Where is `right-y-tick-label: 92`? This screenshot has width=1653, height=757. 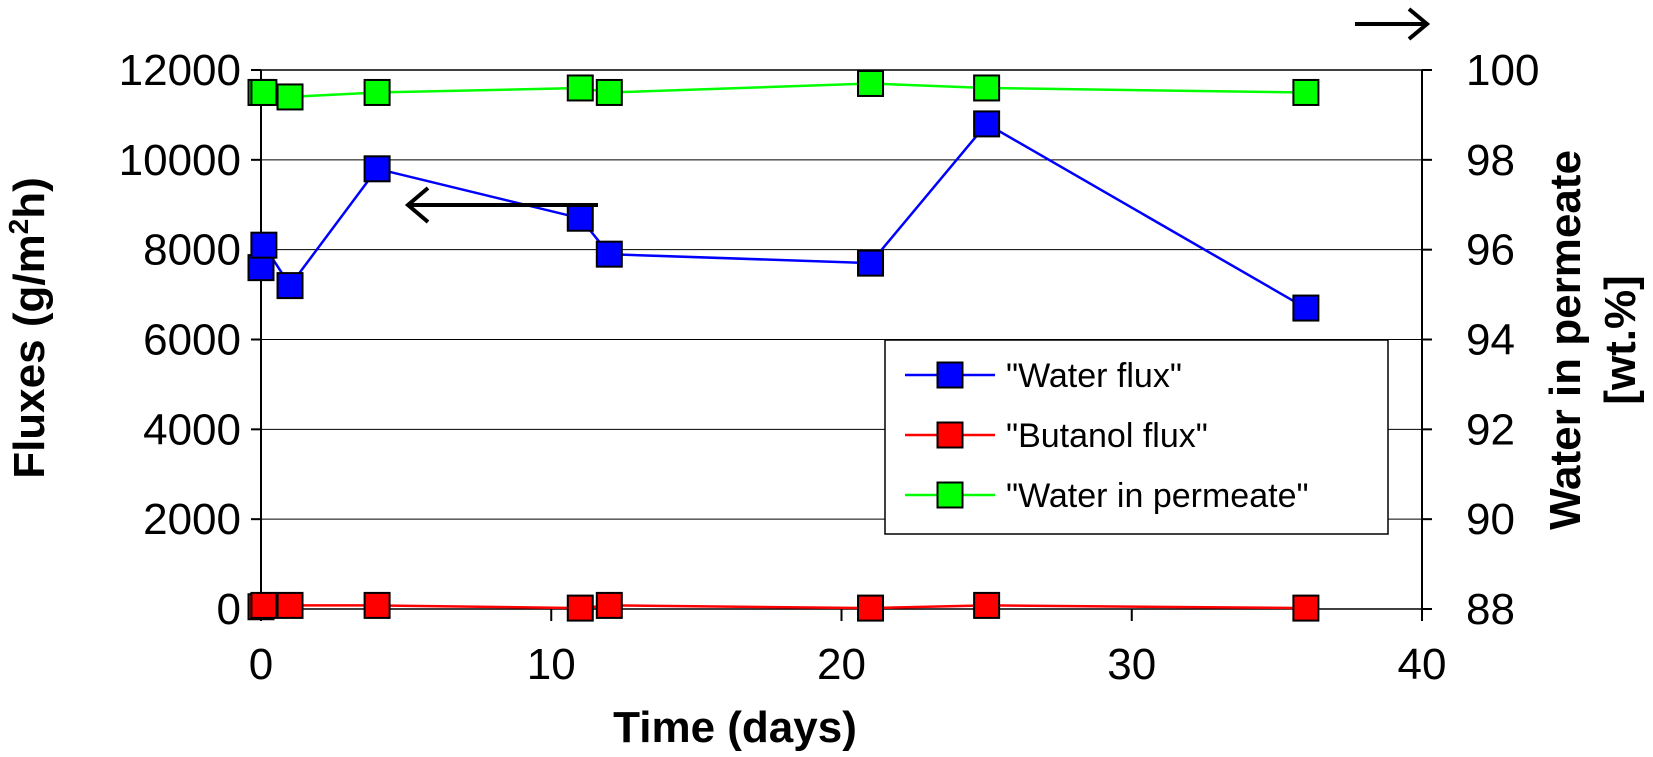
right-y-tick-label: 92 is located at coordinates (1490, 429).